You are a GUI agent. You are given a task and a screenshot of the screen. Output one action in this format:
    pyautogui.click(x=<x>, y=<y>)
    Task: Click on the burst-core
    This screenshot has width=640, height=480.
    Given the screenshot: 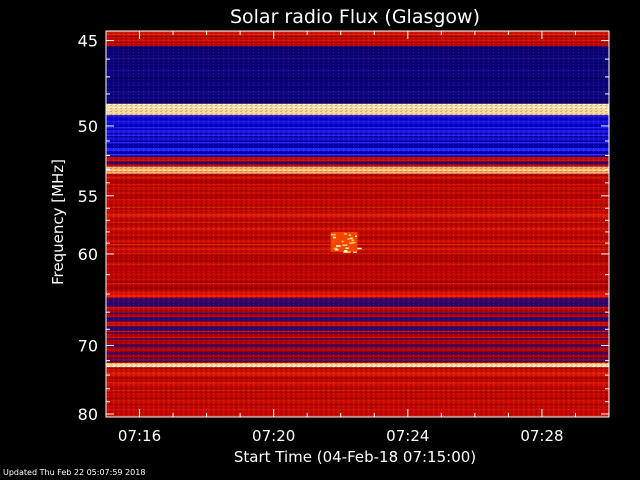 What is the action you would take?
    pyautogui.click(x=344, y=241)
    